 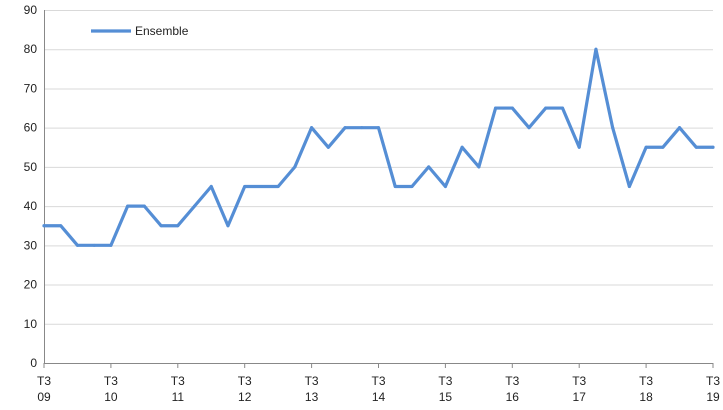 What do you see at coordinates (312, 397) in the screenshot?
I see `x-tick-label-year: 13` at bounding box center [312, 397].